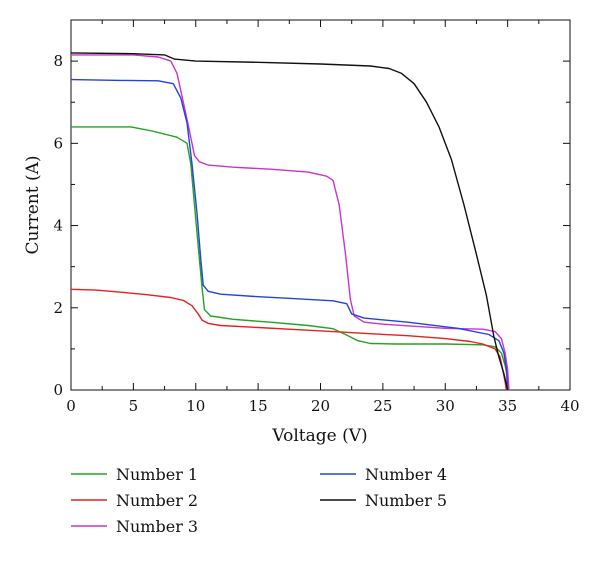 Image resolution: width=600 pixels, height=564 pixels. Describe the element at coordinates (320, 406) in the screenshot. I see `x-tick-label: 20` at that location.